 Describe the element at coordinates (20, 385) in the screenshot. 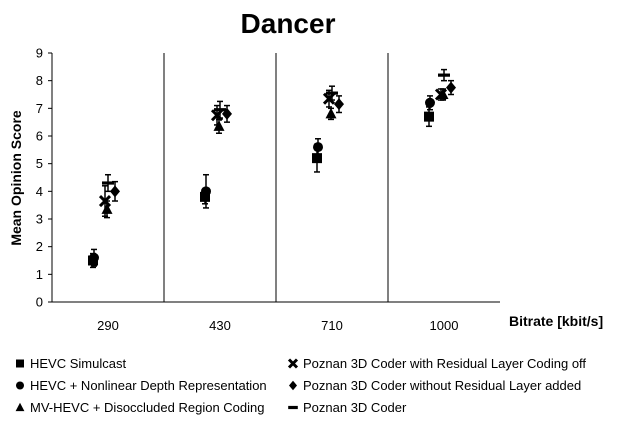

I see `legend-marker-circle` at that location.